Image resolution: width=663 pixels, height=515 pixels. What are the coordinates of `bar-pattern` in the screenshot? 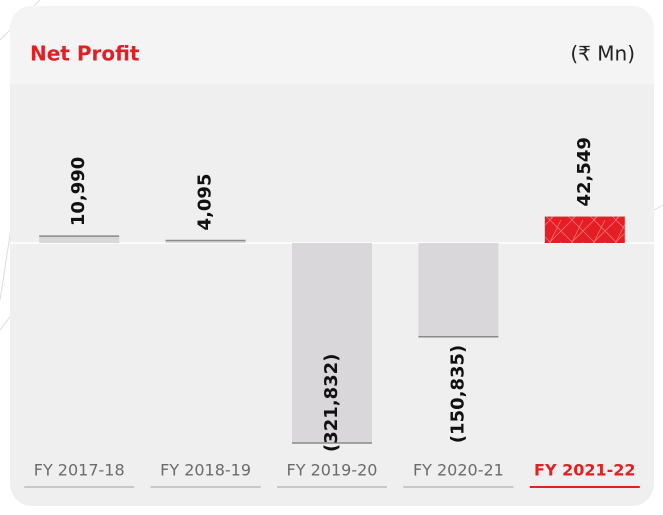 It's located at (584, 229).